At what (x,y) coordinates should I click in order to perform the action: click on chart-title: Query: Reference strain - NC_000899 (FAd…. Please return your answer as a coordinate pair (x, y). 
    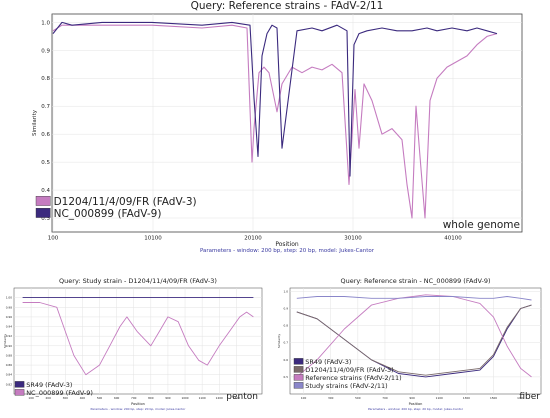
    Looking at the image, I should click on (415, 281).